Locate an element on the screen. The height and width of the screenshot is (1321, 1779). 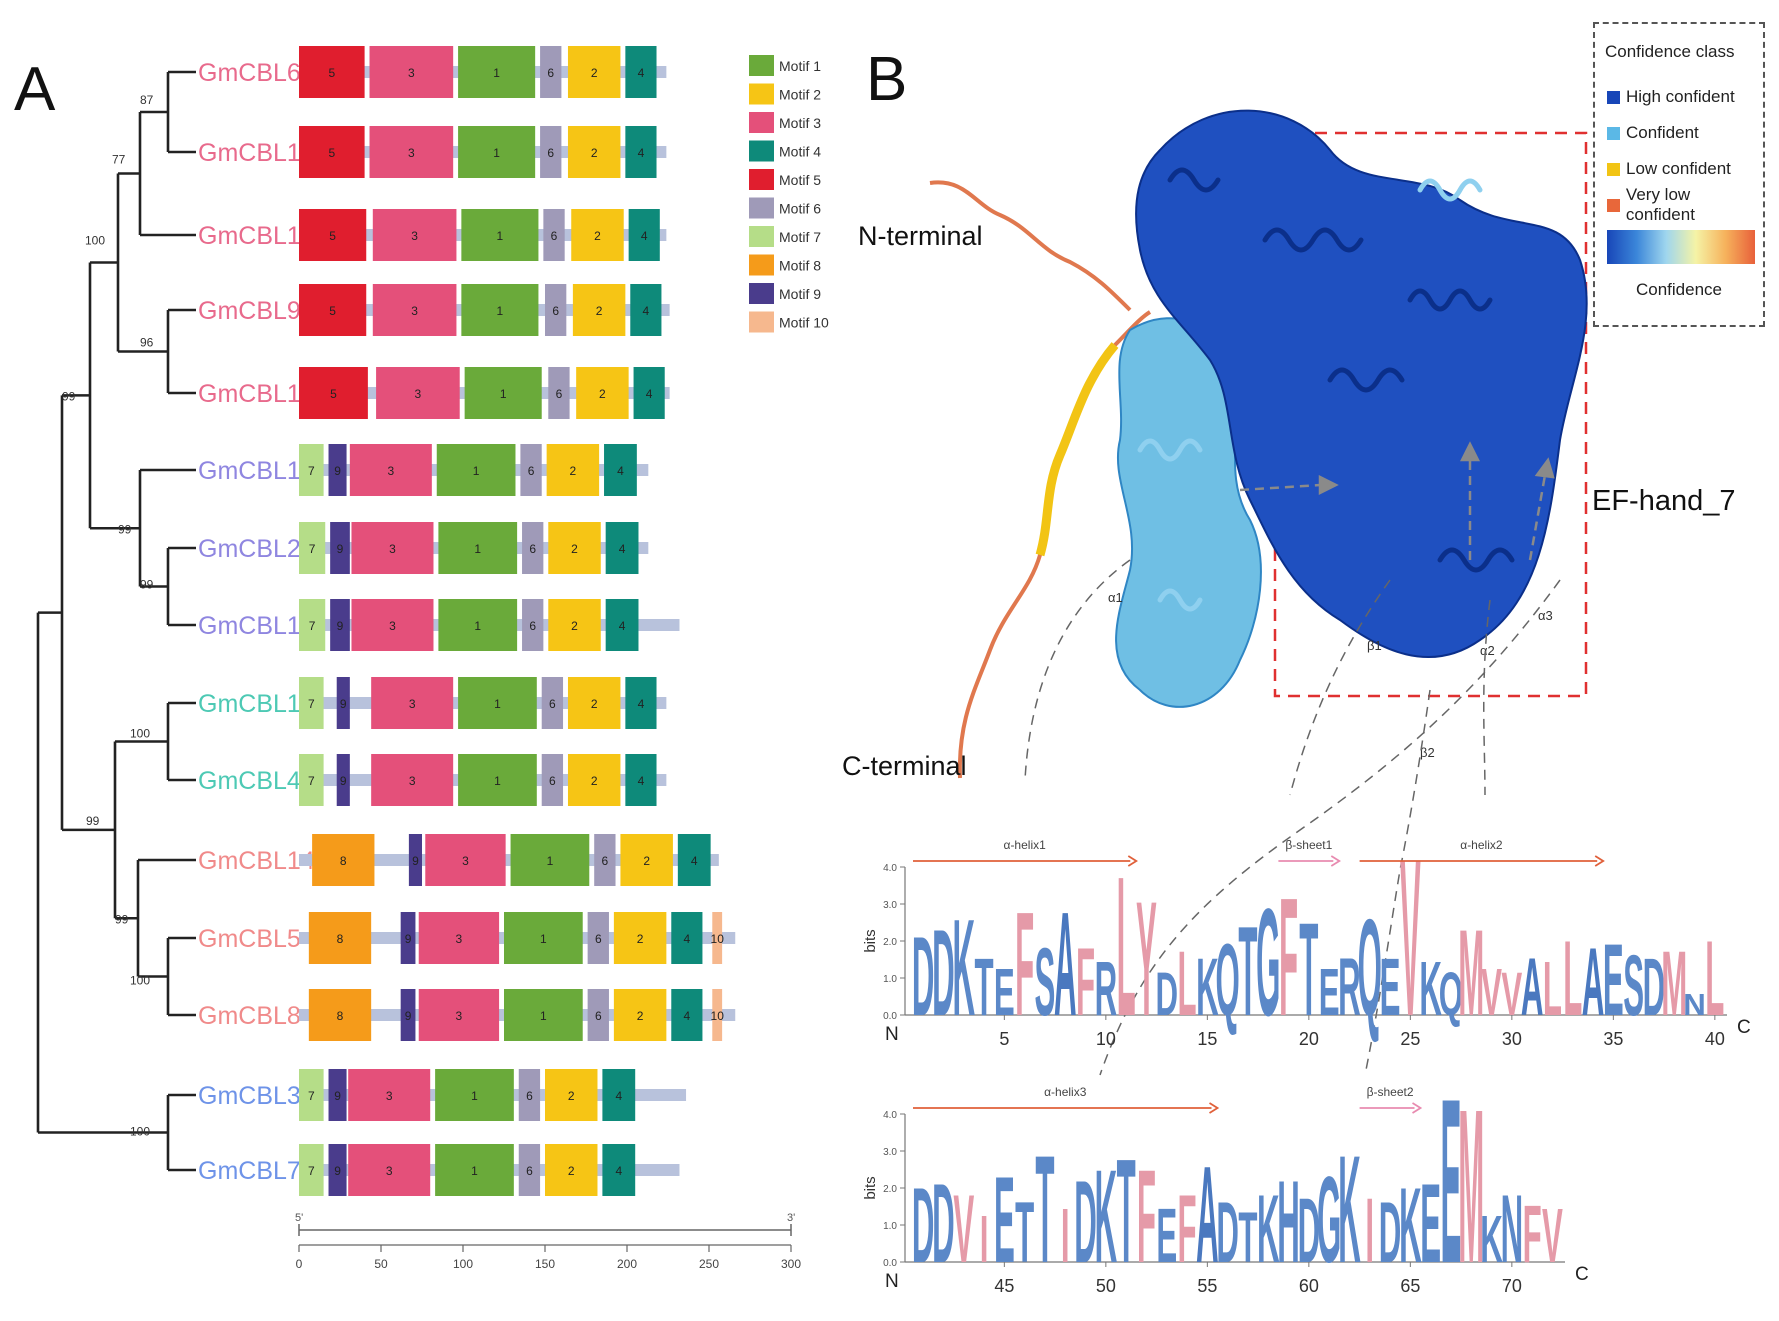
logo-c-label: C is located at coordinates (1744, 1027).